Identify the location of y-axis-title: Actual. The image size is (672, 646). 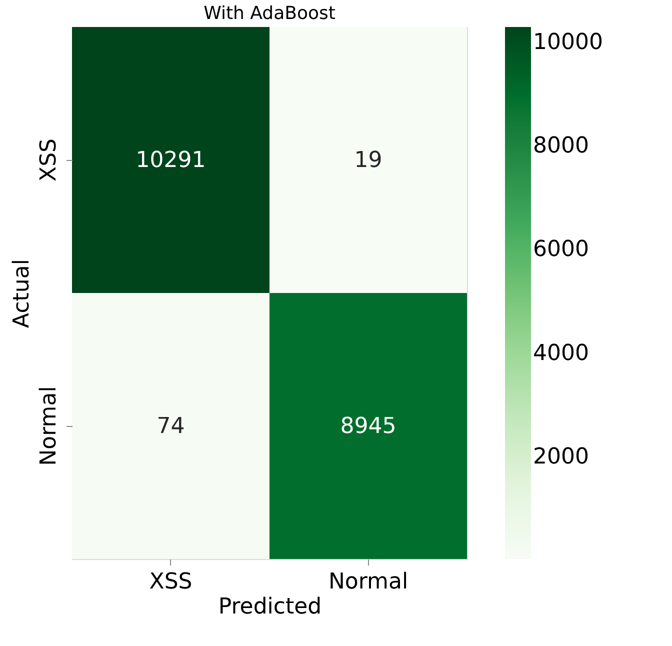
(22, 293).